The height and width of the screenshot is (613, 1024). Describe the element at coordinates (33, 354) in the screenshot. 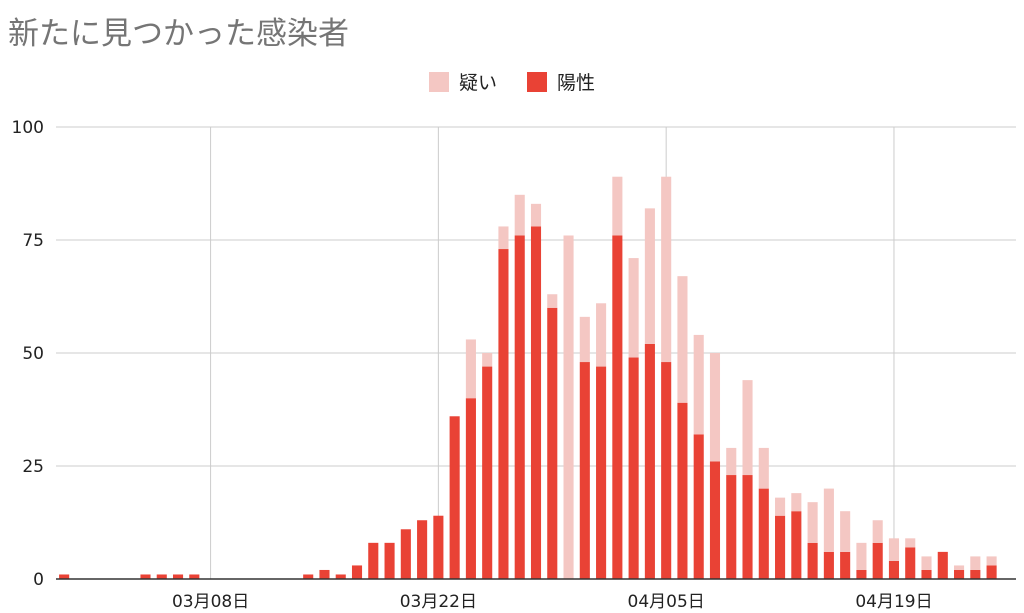

I see `y-tick-label: 50` at that location.